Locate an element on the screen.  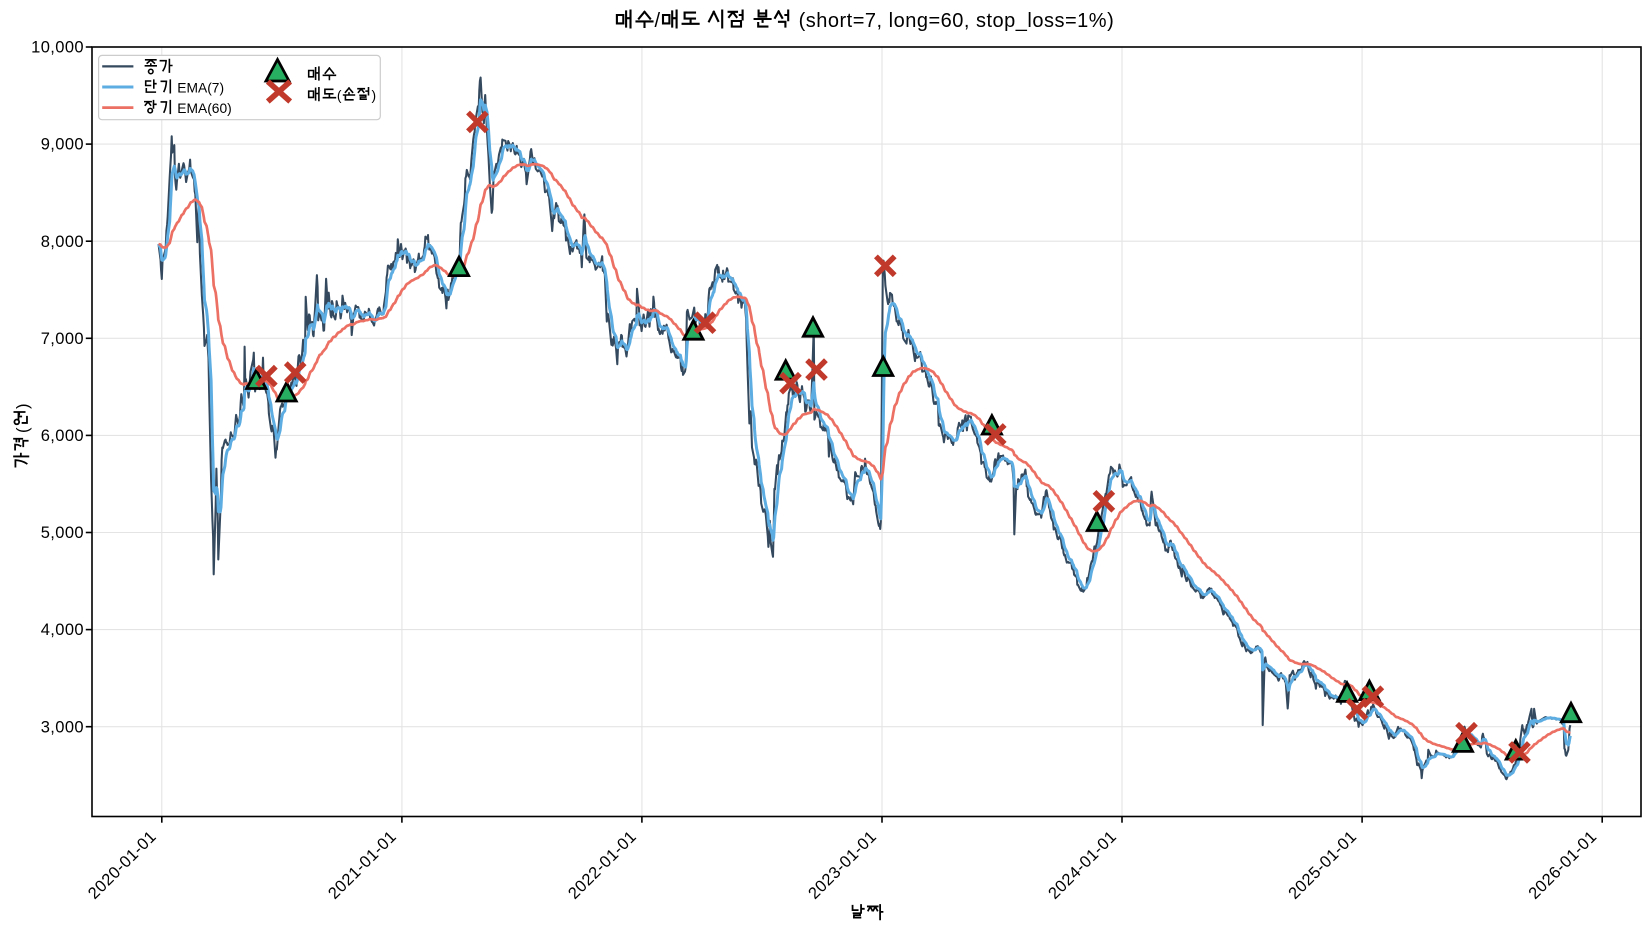
svg-text: 6,000 is located at coordinates (62, 436).